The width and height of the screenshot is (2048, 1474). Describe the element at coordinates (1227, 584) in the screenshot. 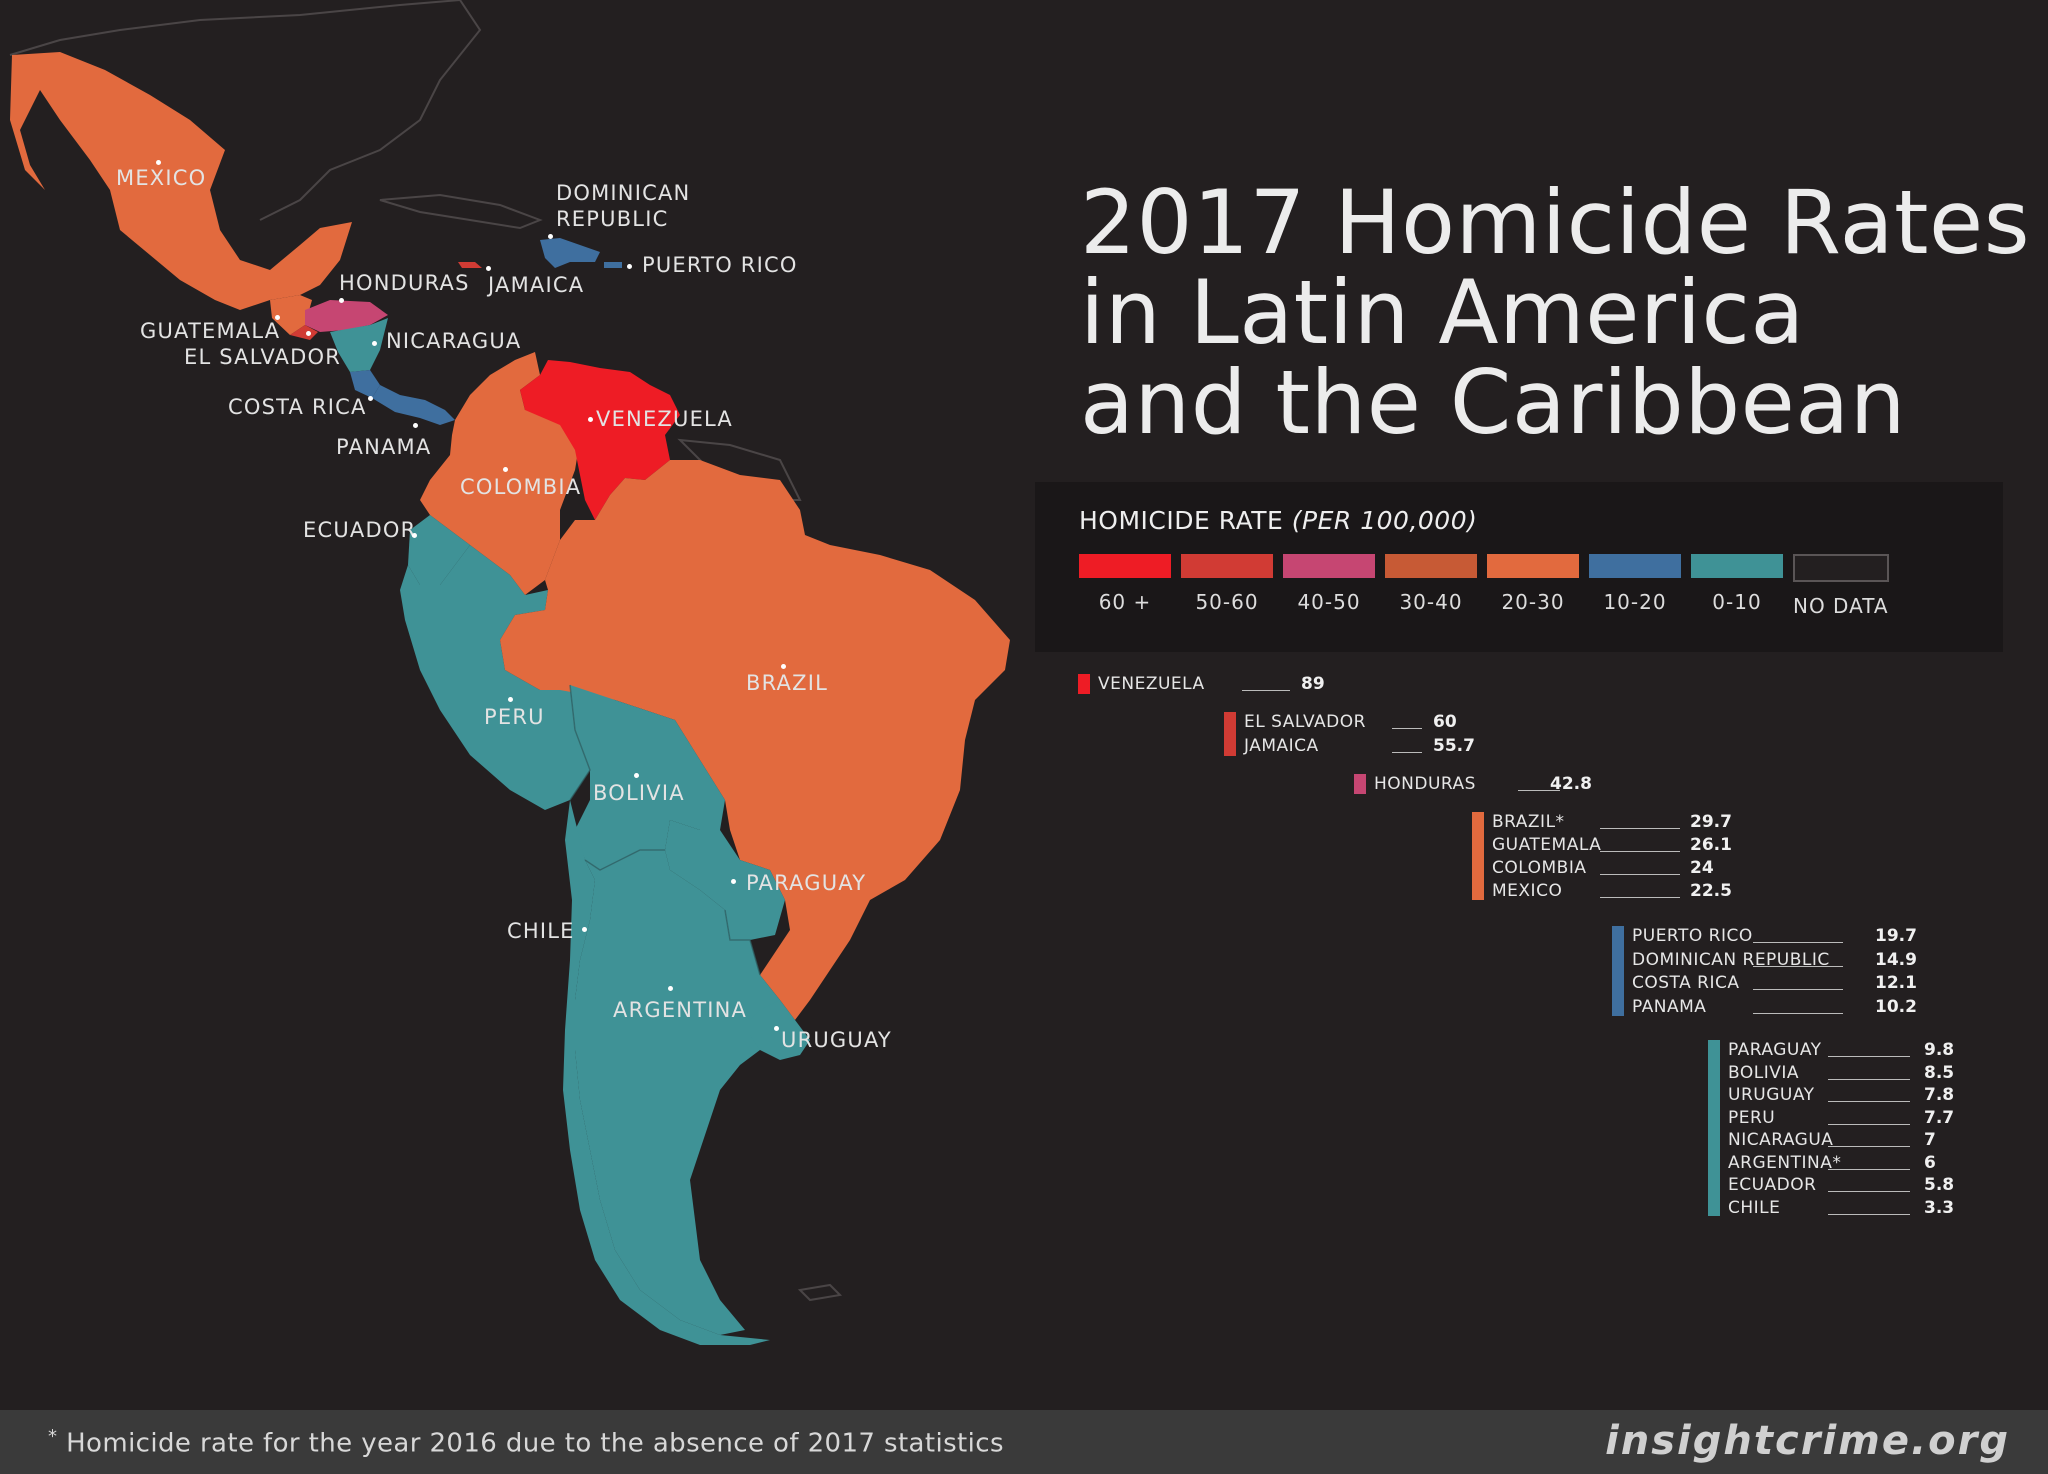

I see `legend-item-1: 50-60` at that location.